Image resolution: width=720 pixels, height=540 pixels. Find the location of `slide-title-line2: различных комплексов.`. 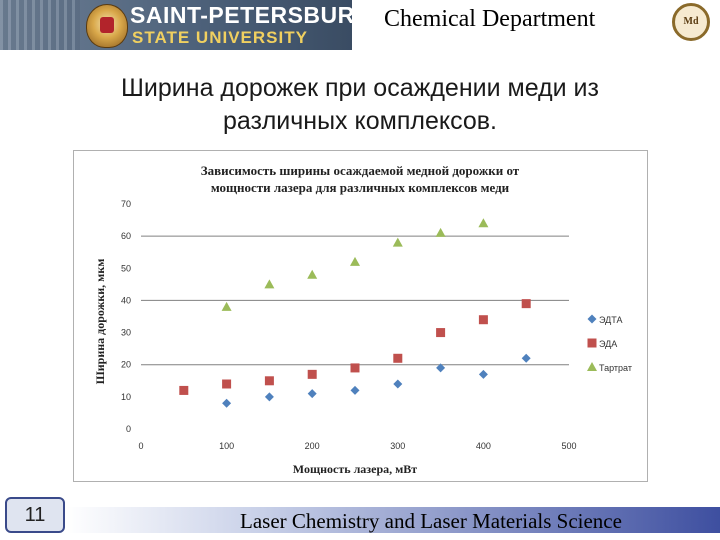

slide-title-line2: различных комплексов. is located at coordinates (360, 121).